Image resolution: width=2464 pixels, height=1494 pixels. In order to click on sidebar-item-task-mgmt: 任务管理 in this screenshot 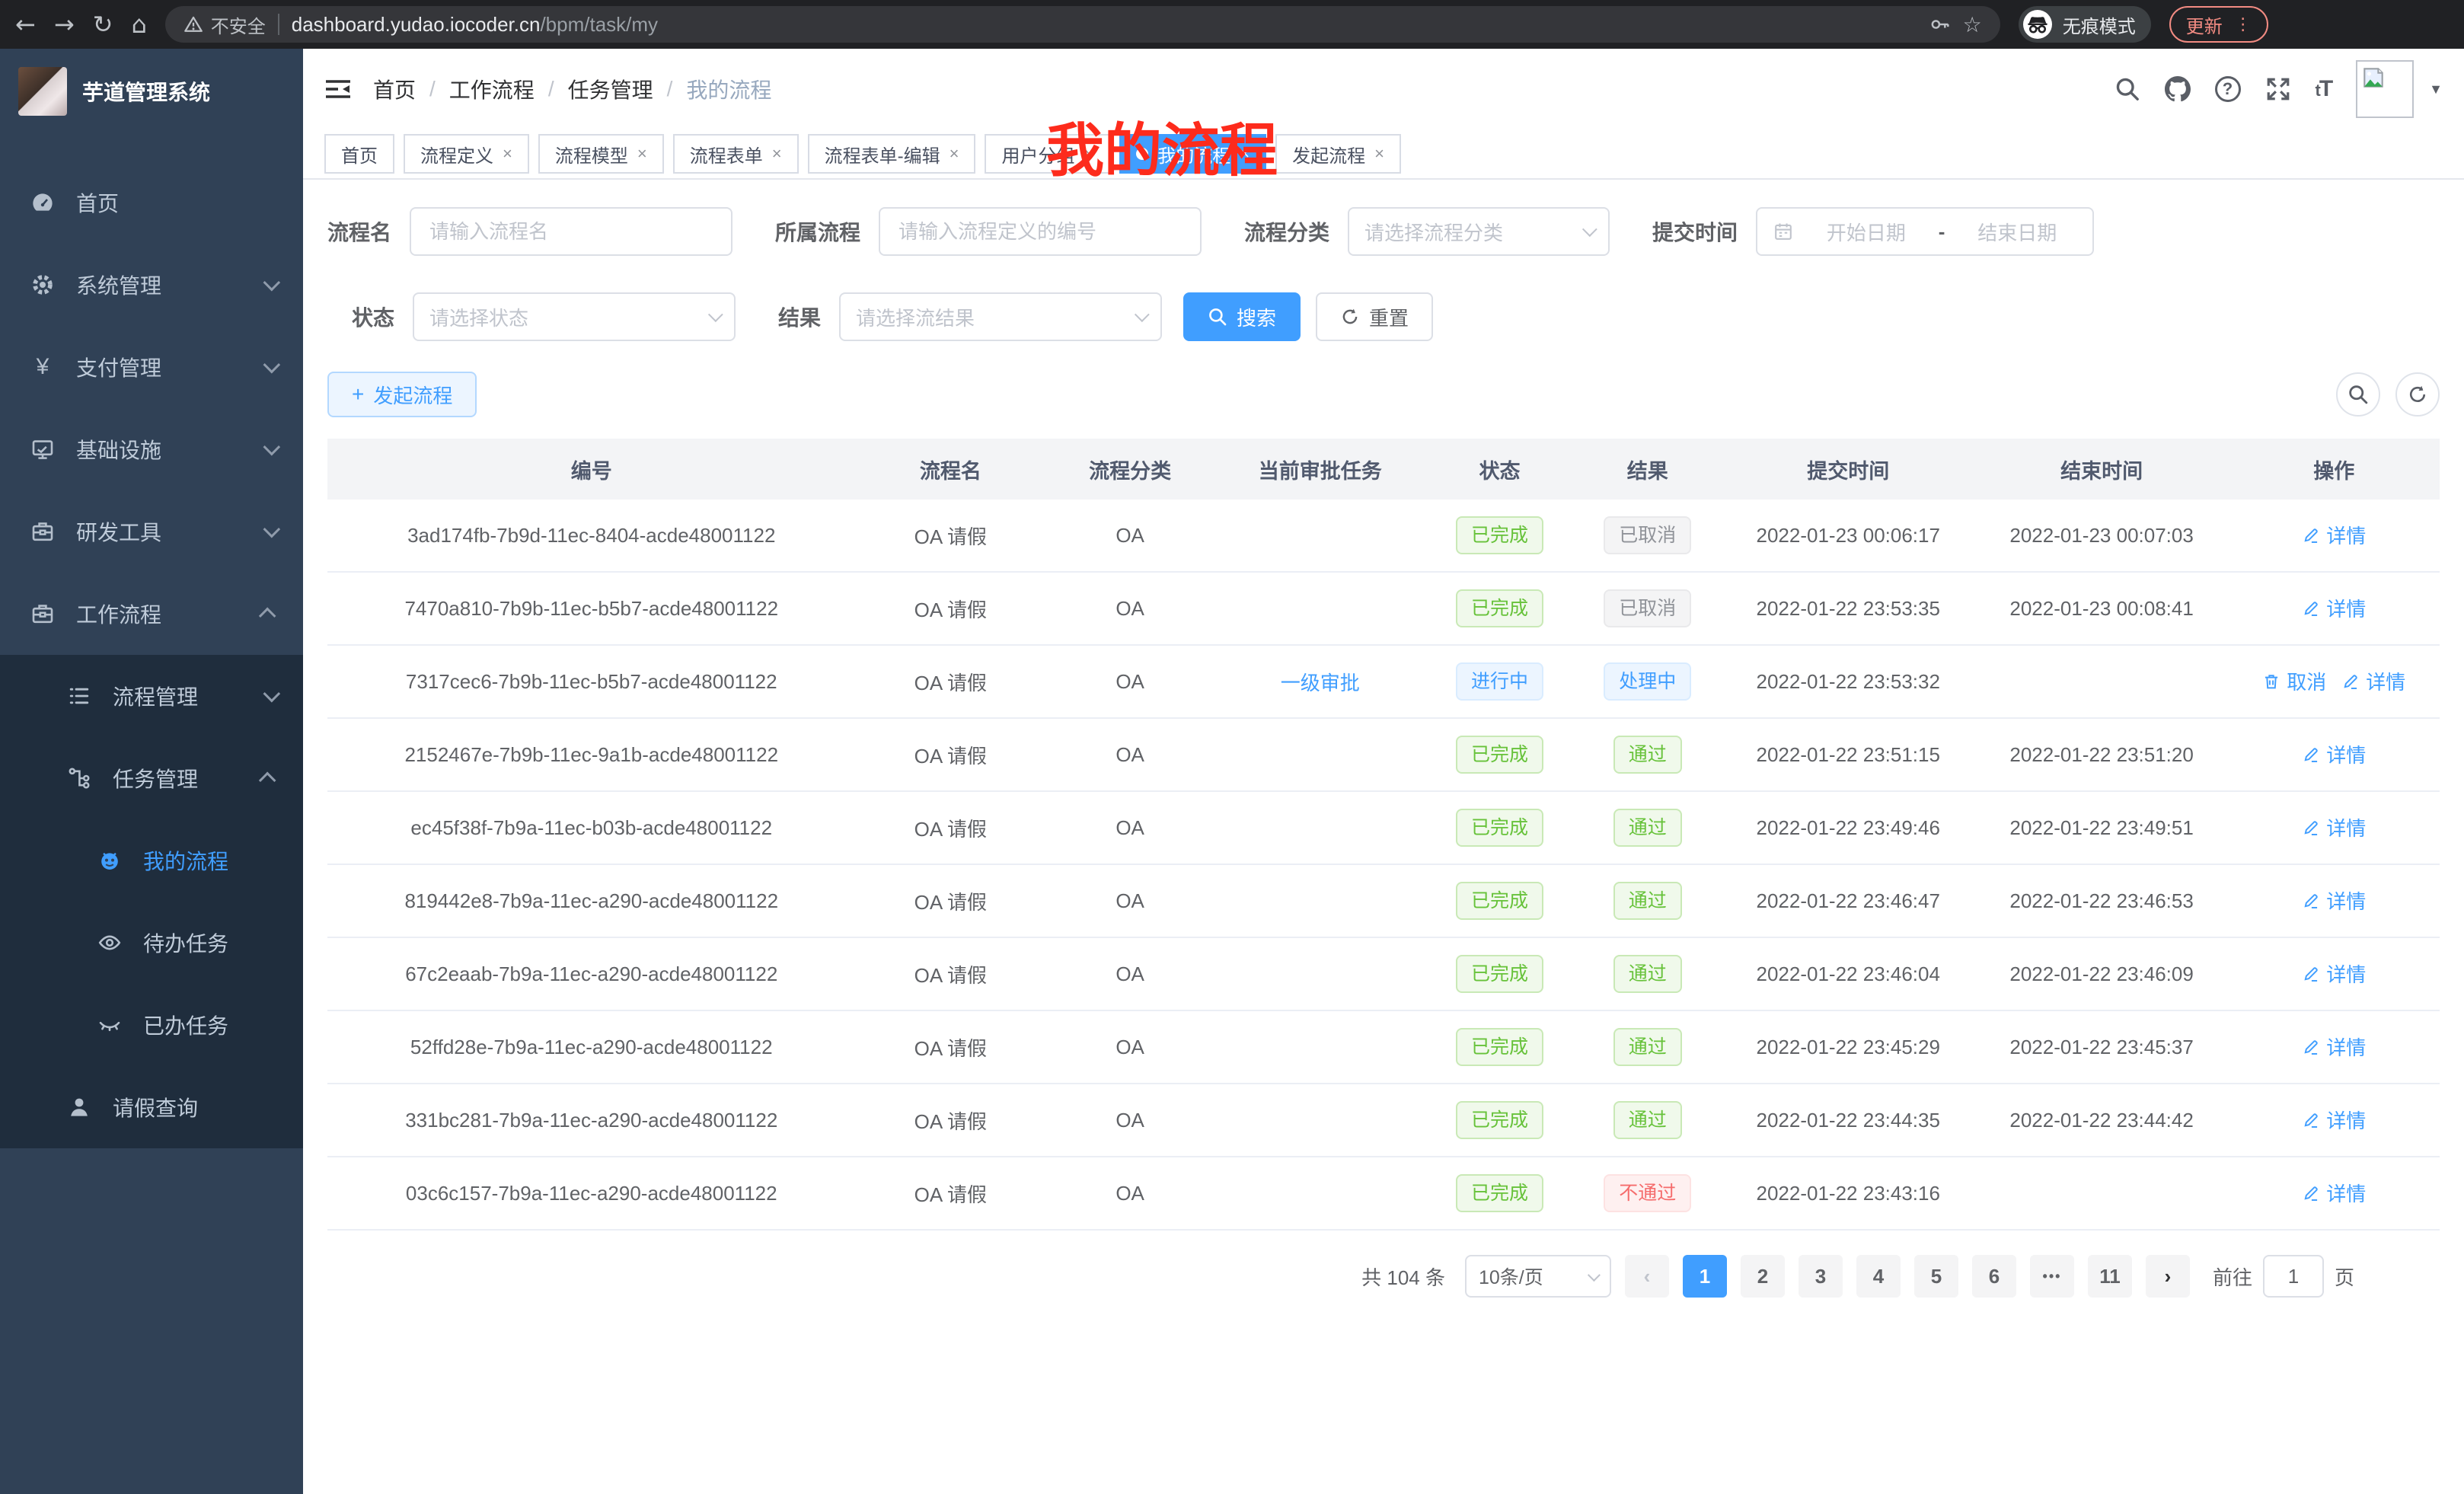, I will do `click(151, 778)`.